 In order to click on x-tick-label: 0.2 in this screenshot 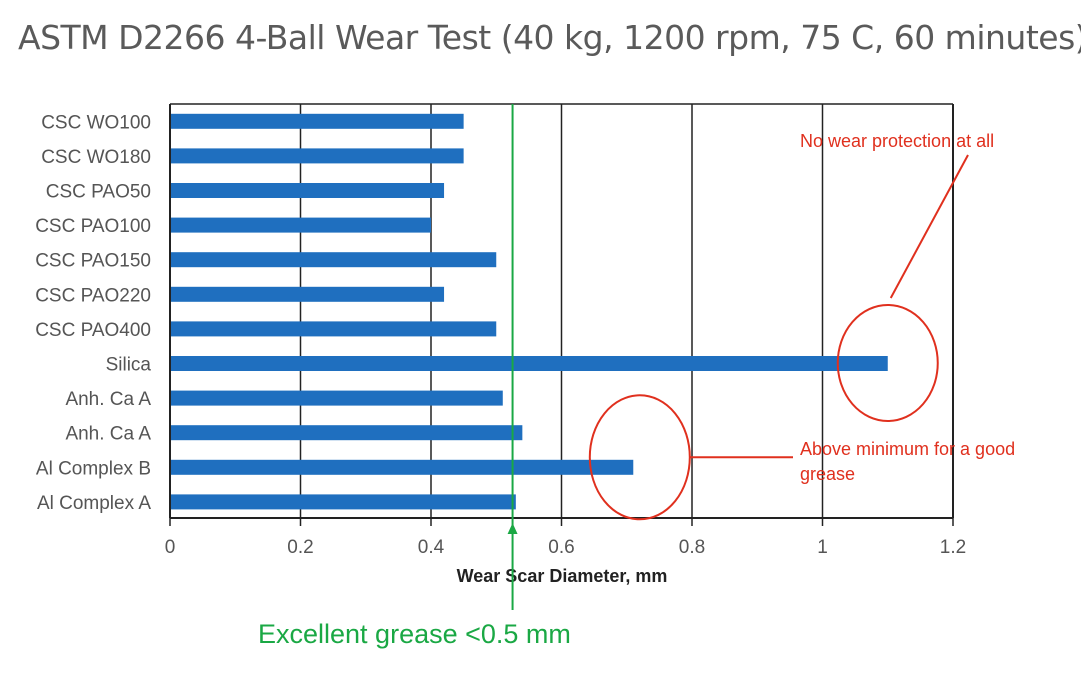, I will do `click(300, 547)`.